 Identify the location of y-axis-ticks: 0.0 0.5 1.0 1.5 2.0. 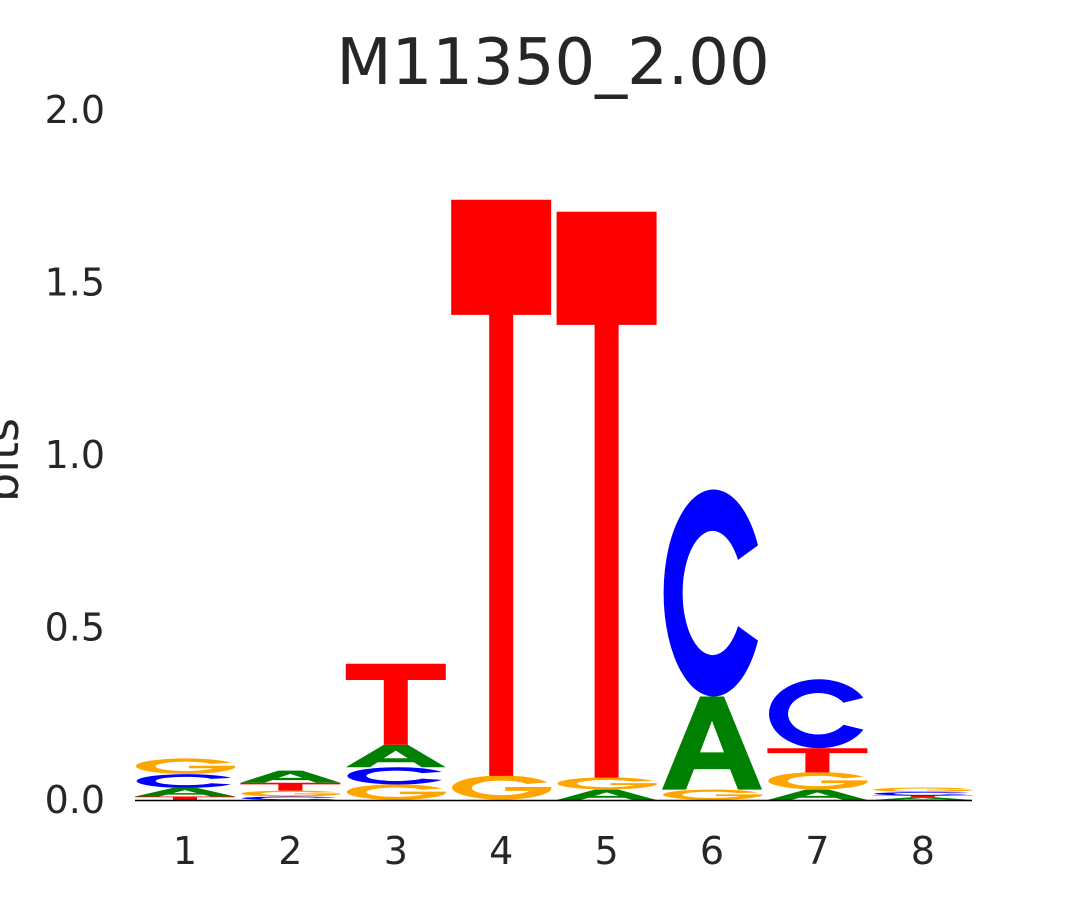
(75, 455).